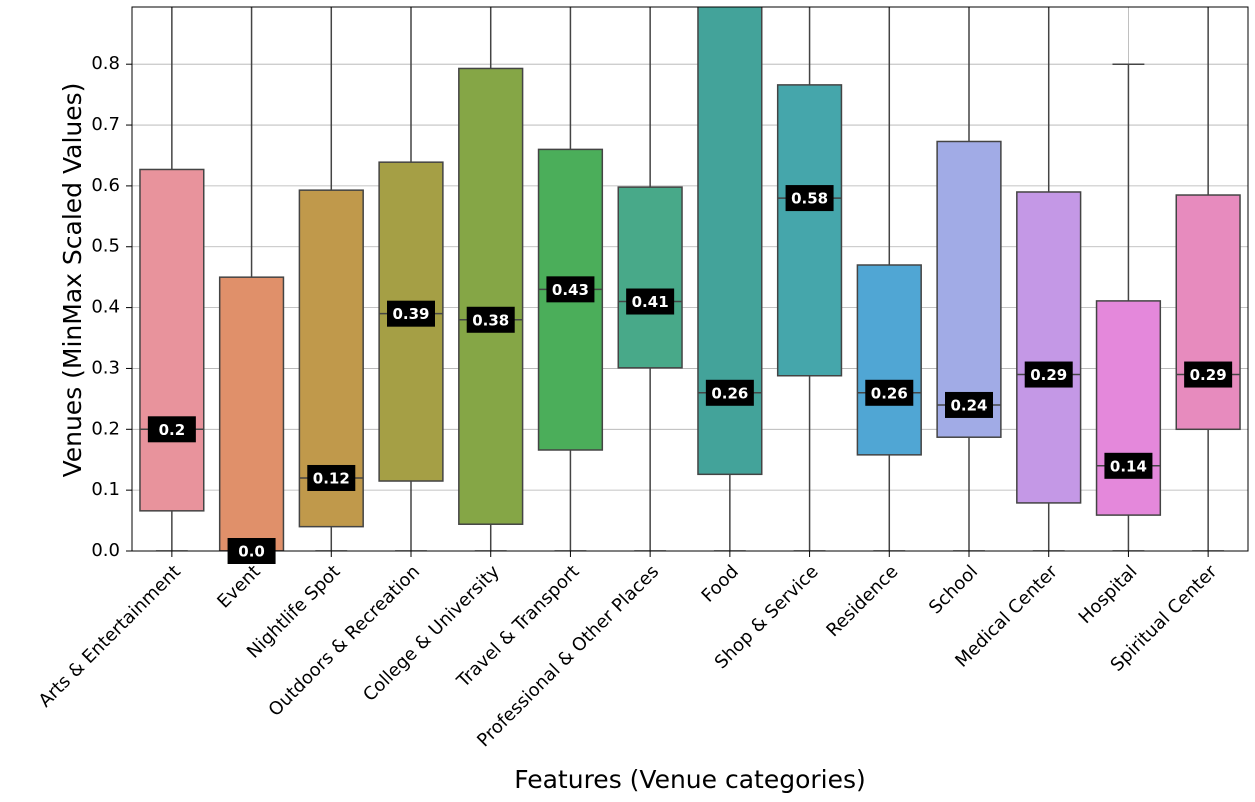  What do you see at coordinates (105, 550) in the screenshot?
I see `y-tick-label: 0.0` at bounding box center [105, 550].